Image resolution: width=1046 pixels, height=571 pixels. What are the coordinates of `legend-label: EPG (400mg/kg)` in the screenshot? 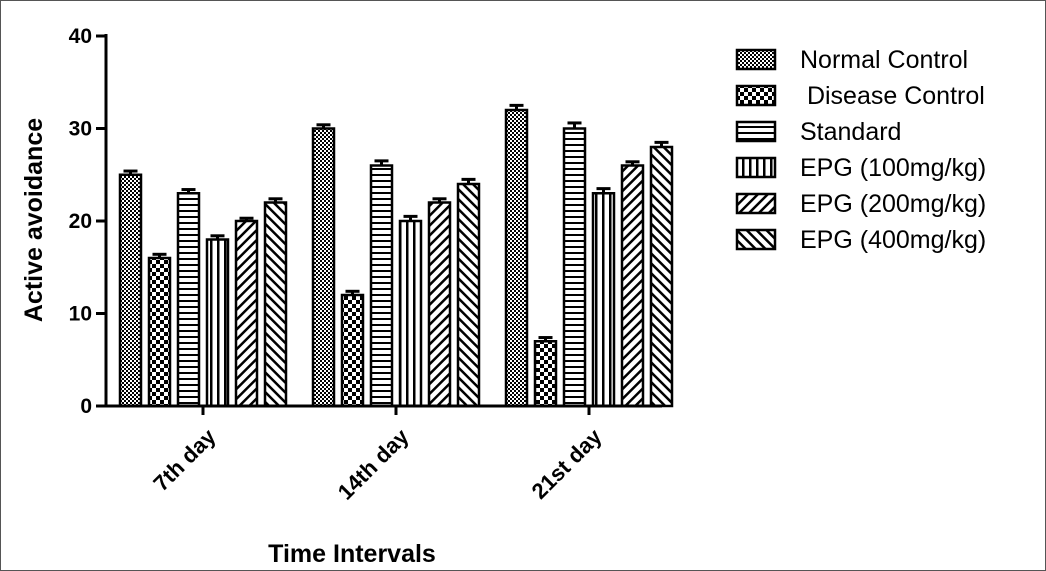 It's located at (893, 240).